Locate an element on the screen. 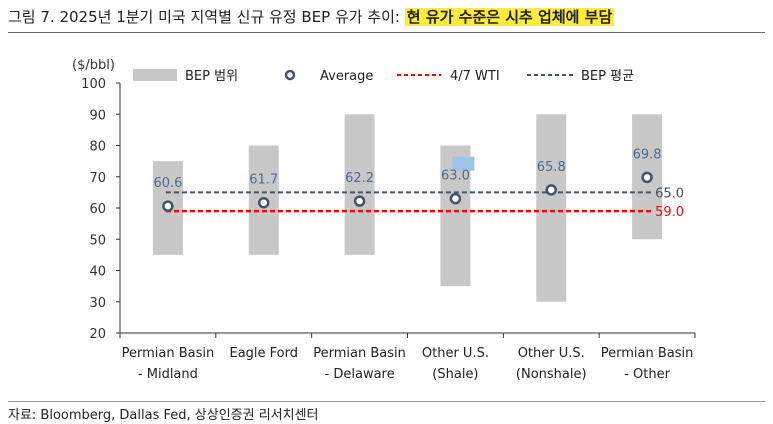 Image resolution: width=773 pixels, height=424 pixels. average-value-label: 61.7 is located at coordinates (263, 180).